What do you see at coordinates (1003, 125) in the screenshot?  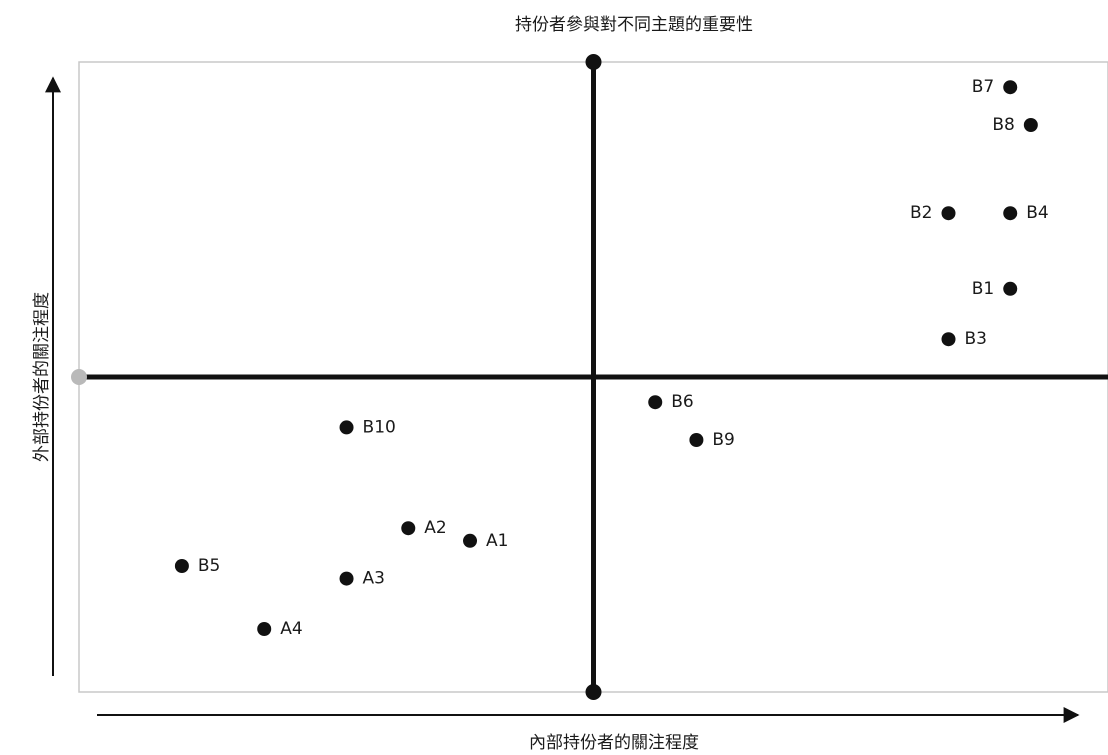 I see `point-label: B8` at bounding box center [1003, 125].